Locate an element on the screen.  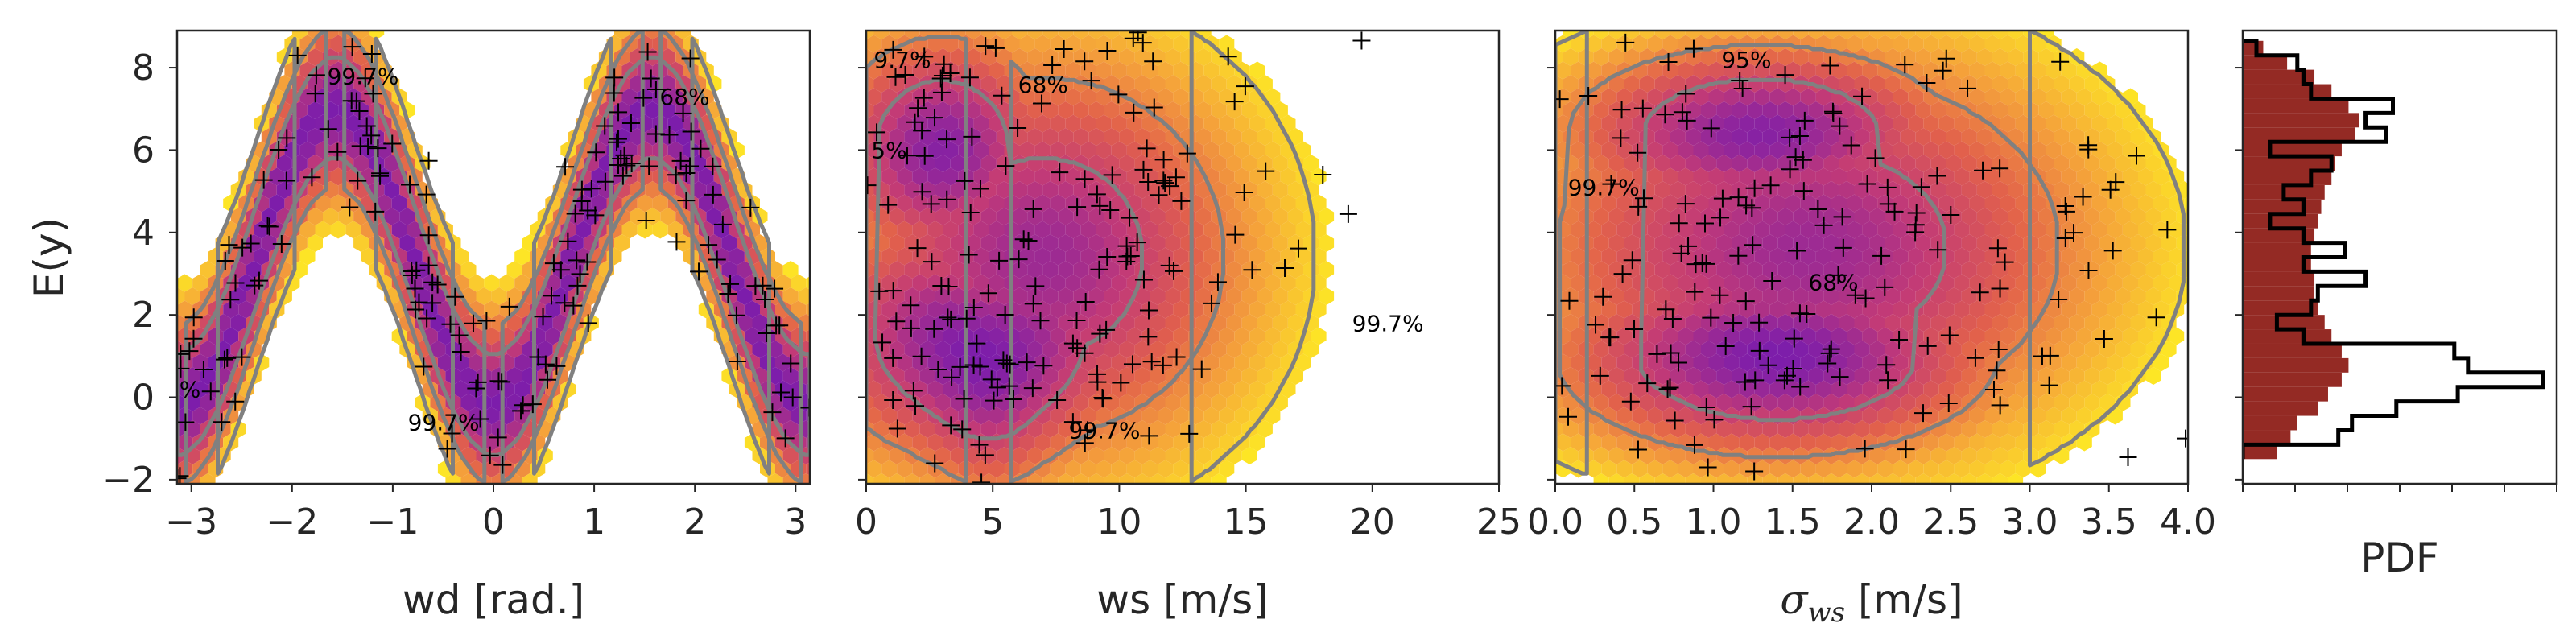
panel-ws-y-ticks is located at coordinates (862, 274).